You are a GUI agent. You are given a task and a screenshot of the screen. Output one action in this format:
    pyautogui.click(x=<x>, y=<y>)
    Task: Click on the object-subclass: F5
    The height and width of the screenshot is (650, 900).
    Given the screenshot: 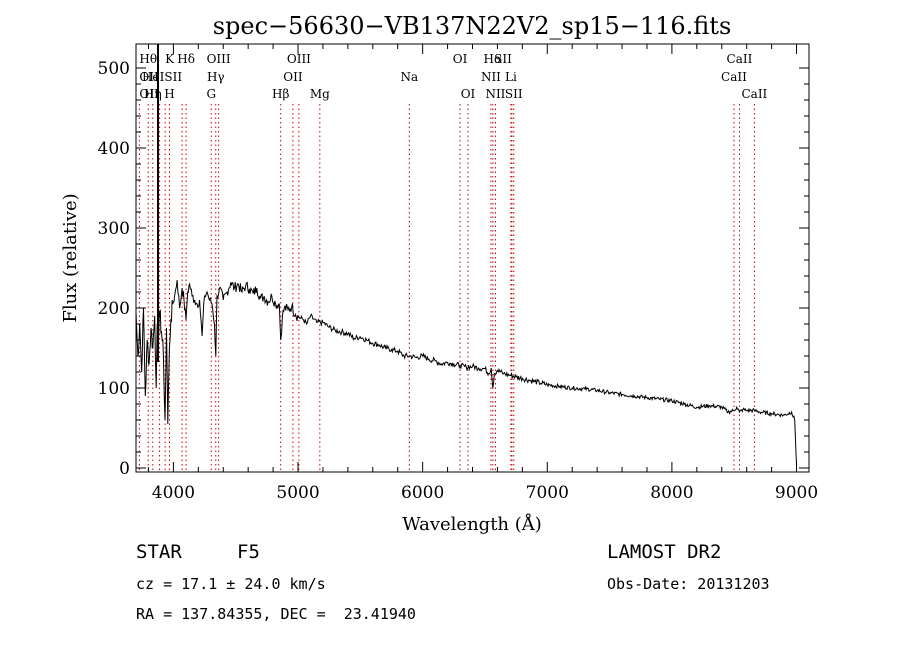 What is the action you would take?
    pyautogui.click(x=248, y=552)
    